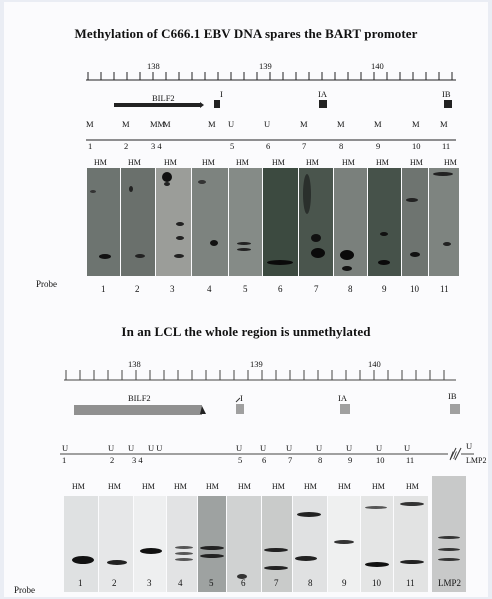 The image size is (492, 599). Describe the element at coordinates (341, 146) in the screenshot. I see `panel-a-site-num: 8` at that location.